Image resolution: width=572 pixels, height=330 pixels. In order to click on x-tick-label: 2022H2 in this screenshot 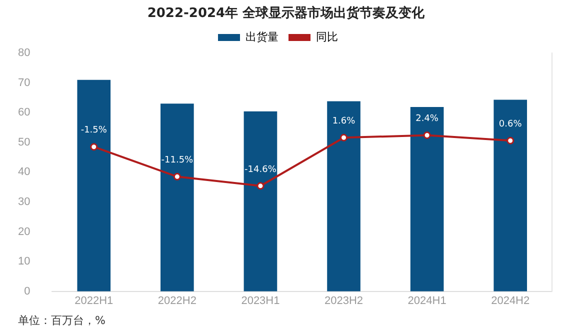, I will do `click(177, 301)`.